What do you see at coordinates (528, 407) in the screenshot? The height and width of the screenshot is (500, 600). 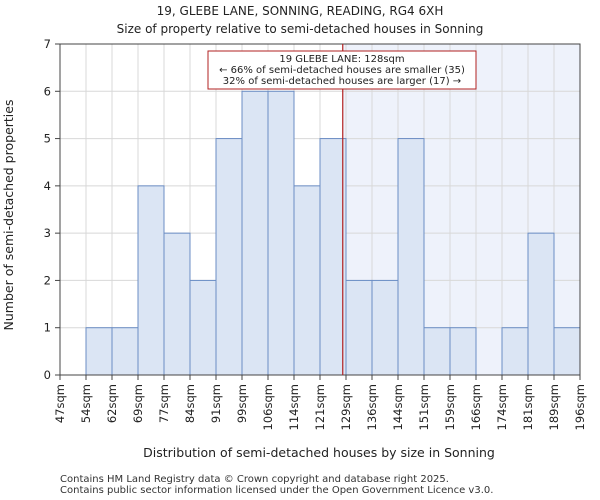 I see `x-tick-label: 181sqm` at bounding box center [528, 407].